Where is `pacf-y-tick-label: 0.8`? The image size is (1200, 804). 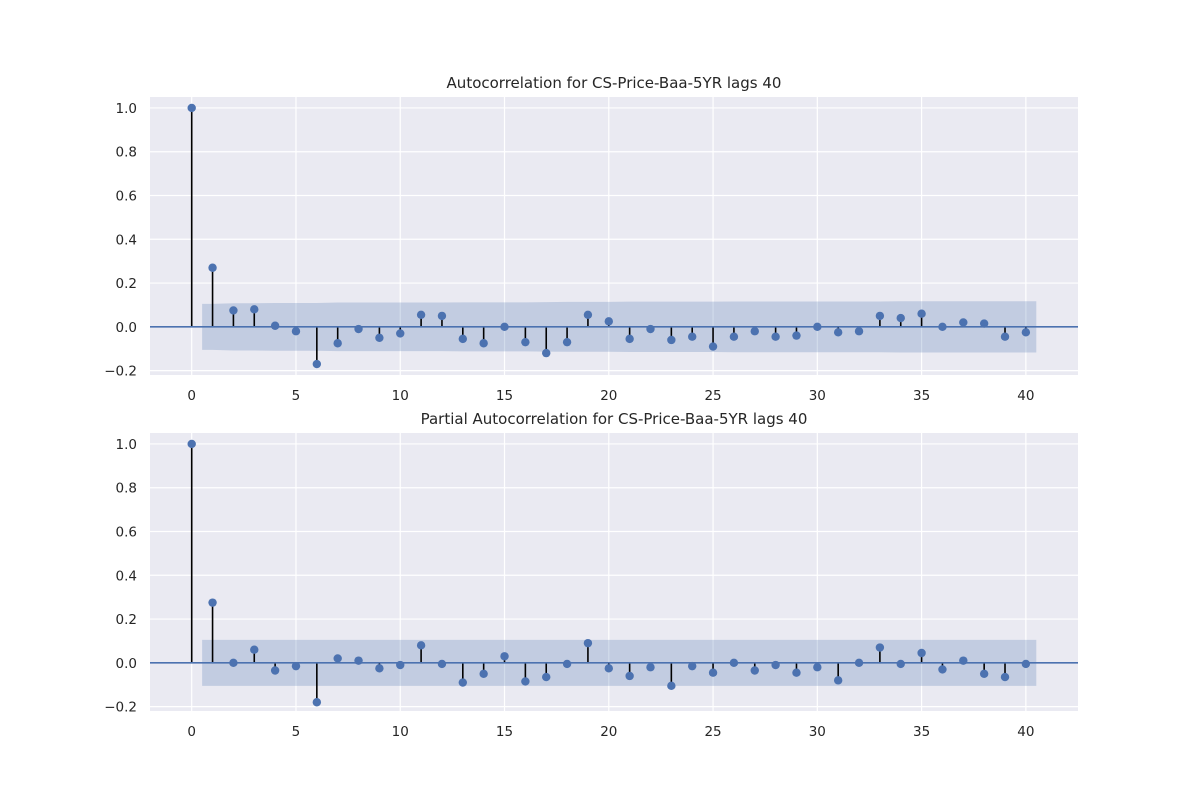
pacf-y-tick-label: 0.8 is located at coordinates (126, 489).